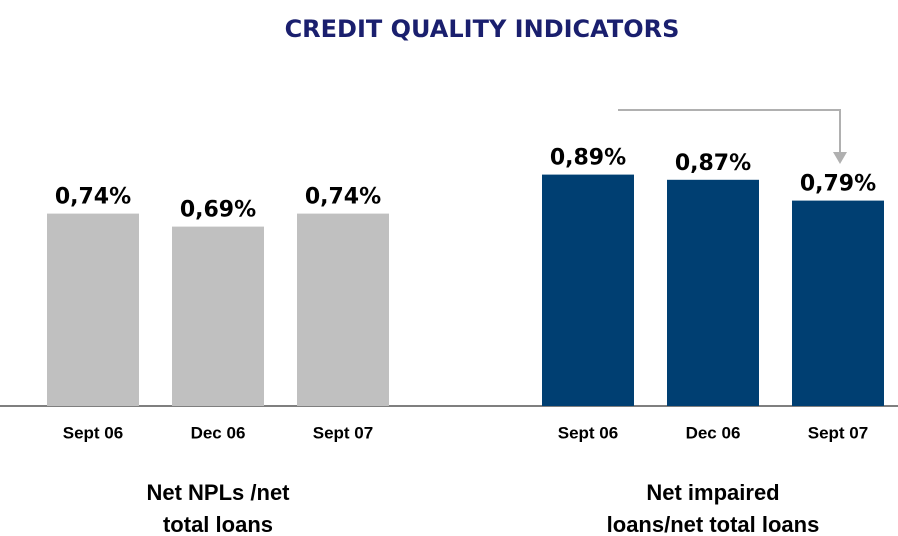 This screenshot has height=536, width=898. I want to click on arrow-head, so click(840, 158).